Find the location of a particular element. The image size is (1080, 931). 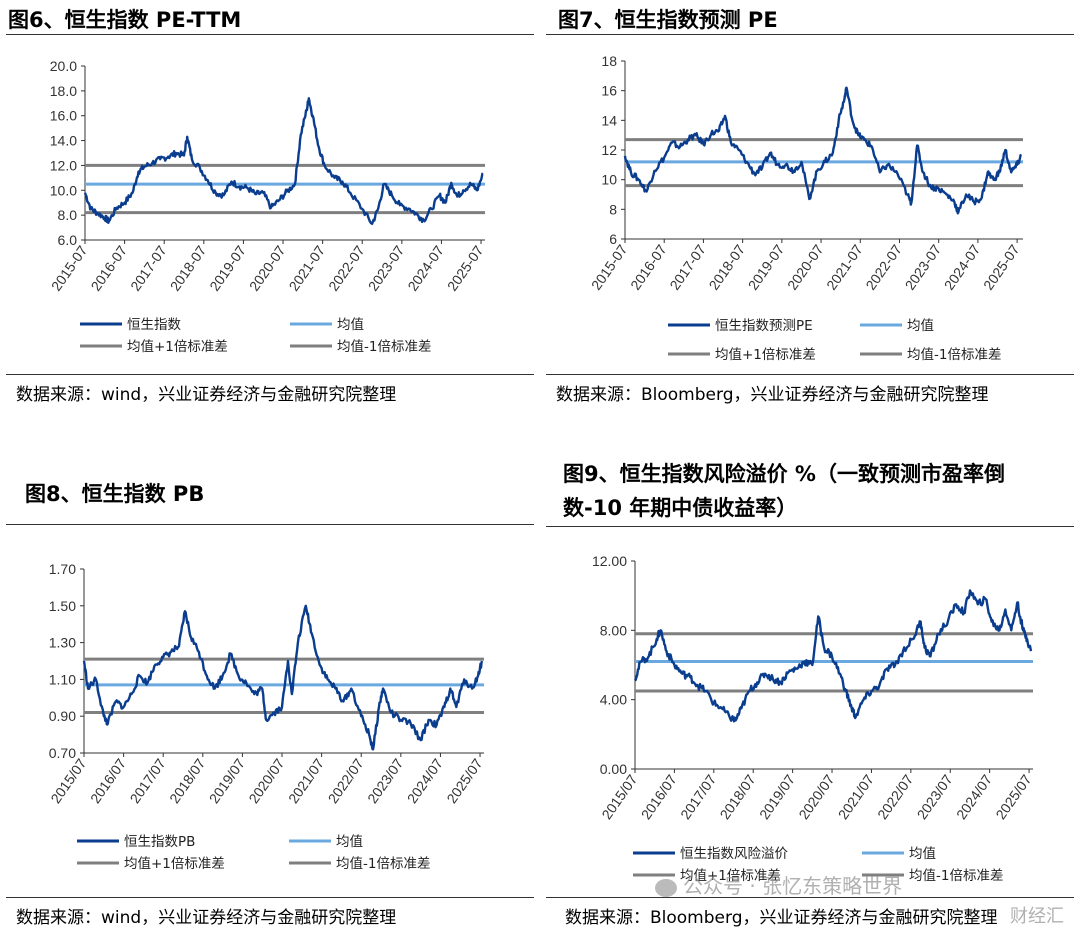

watermark-text: 公众号 · 张忆东策略世界 is located at coordinates (793, 886).